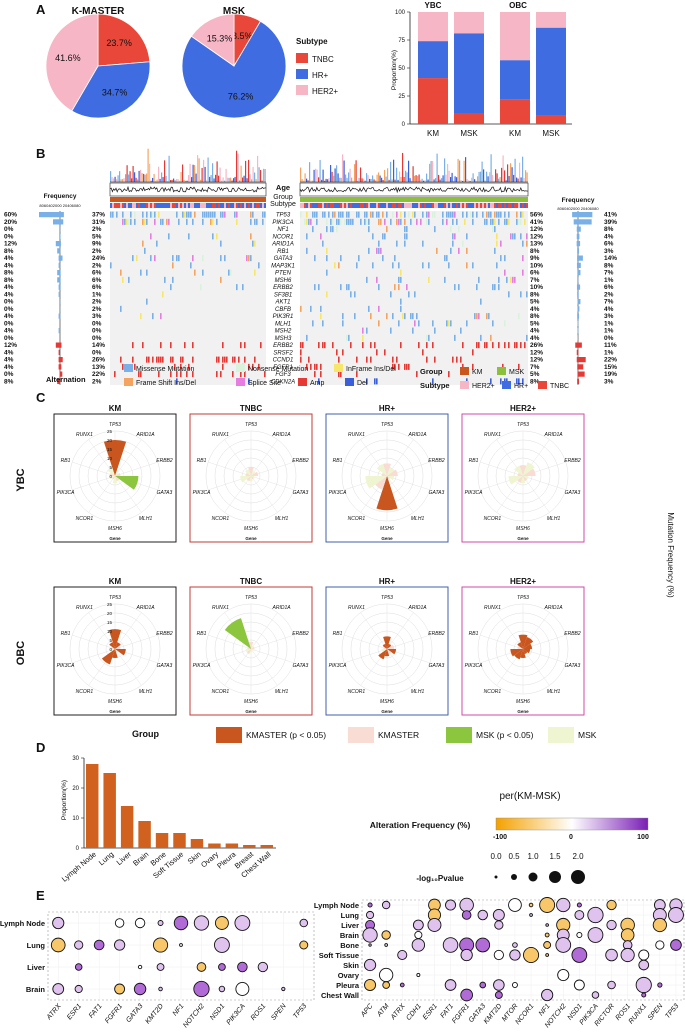  Describe the element at coordinates (251, 538) in the screenshot. I see `rose-axis-label: Gene` at that location.